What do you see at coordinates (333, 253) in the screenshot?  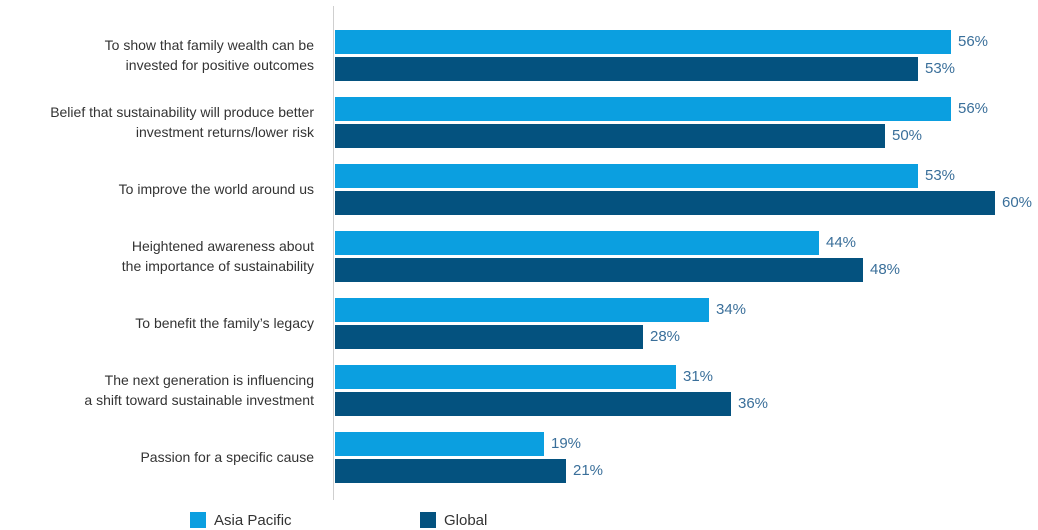 I see `category-axis-line` at bounding box center [333, 253].